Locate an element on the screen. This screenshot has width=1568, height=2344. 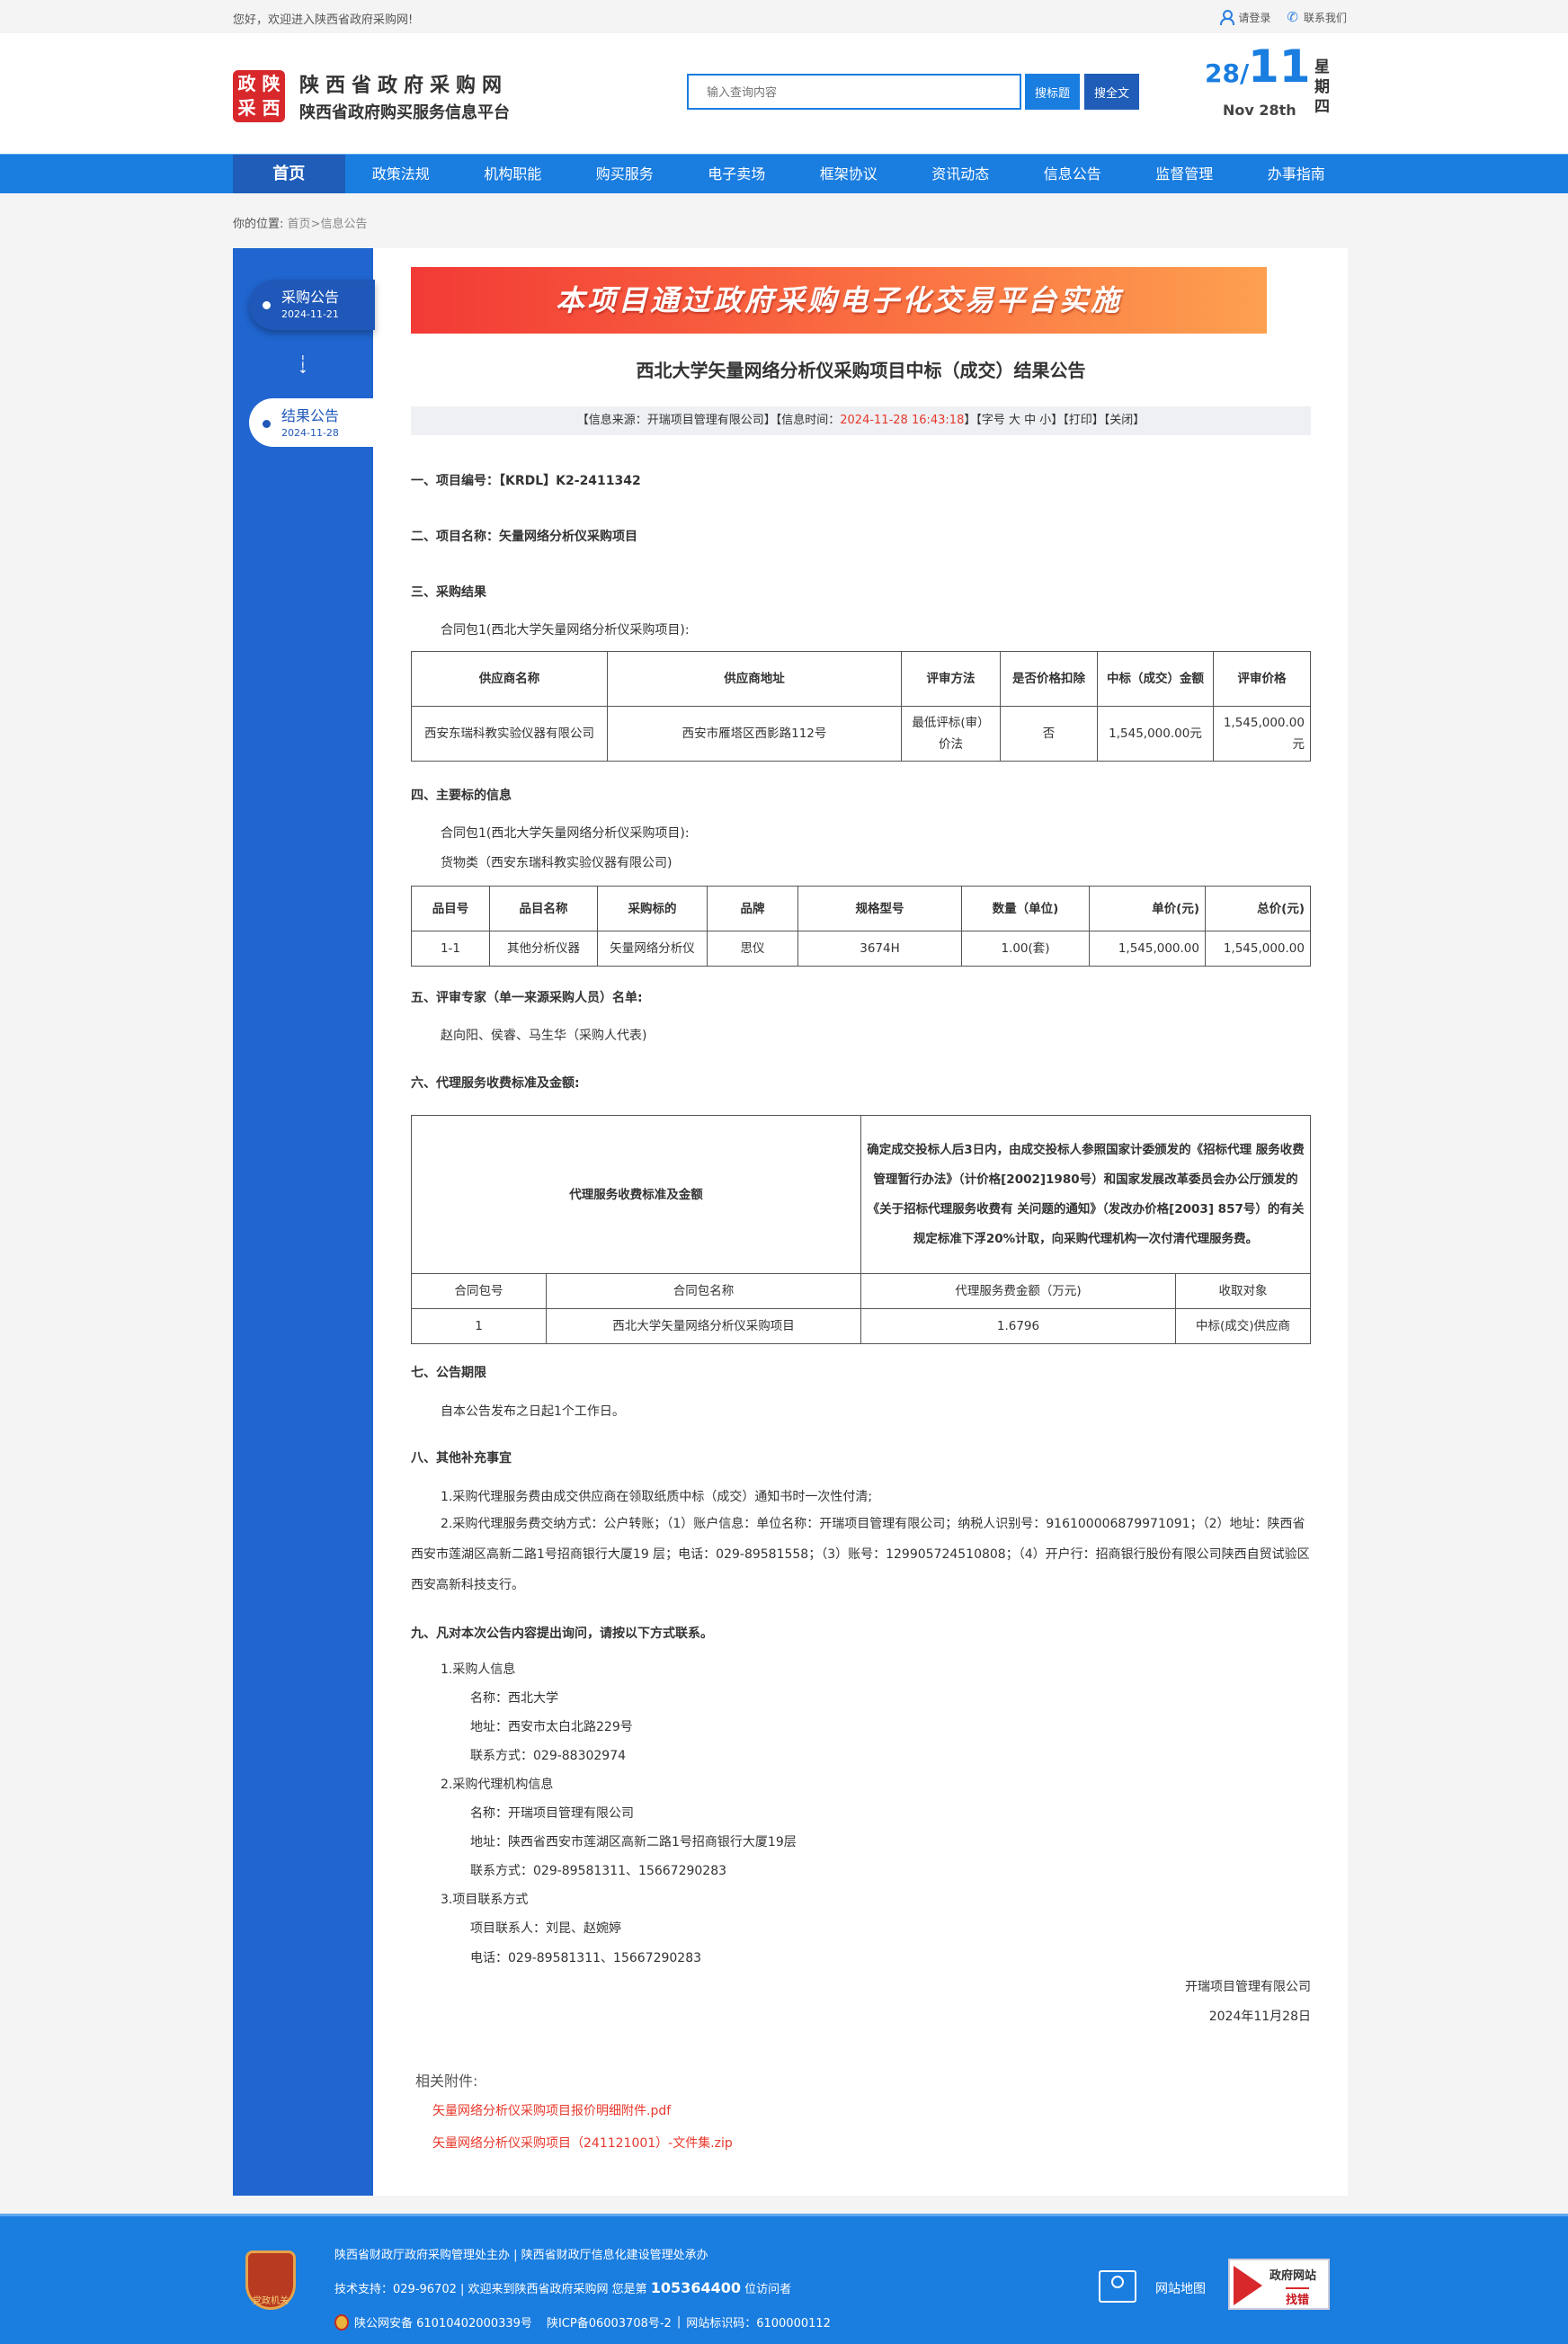
error-report-label: 政府网站 is located at coordinates (1293, 2276).